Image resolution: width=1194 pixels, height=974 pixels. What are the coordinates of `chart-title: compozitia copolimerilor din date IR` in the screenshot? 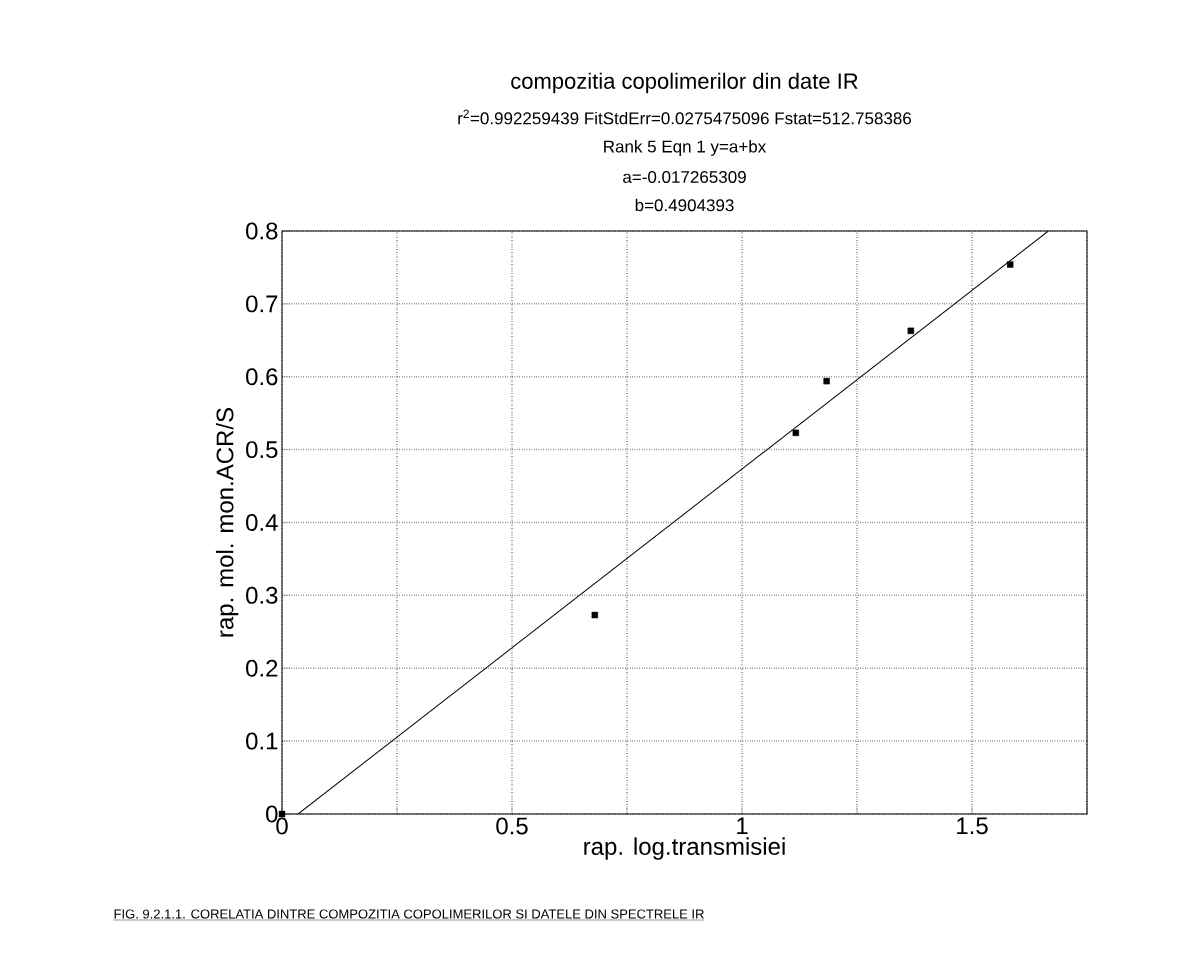 It's located at (684, 83).